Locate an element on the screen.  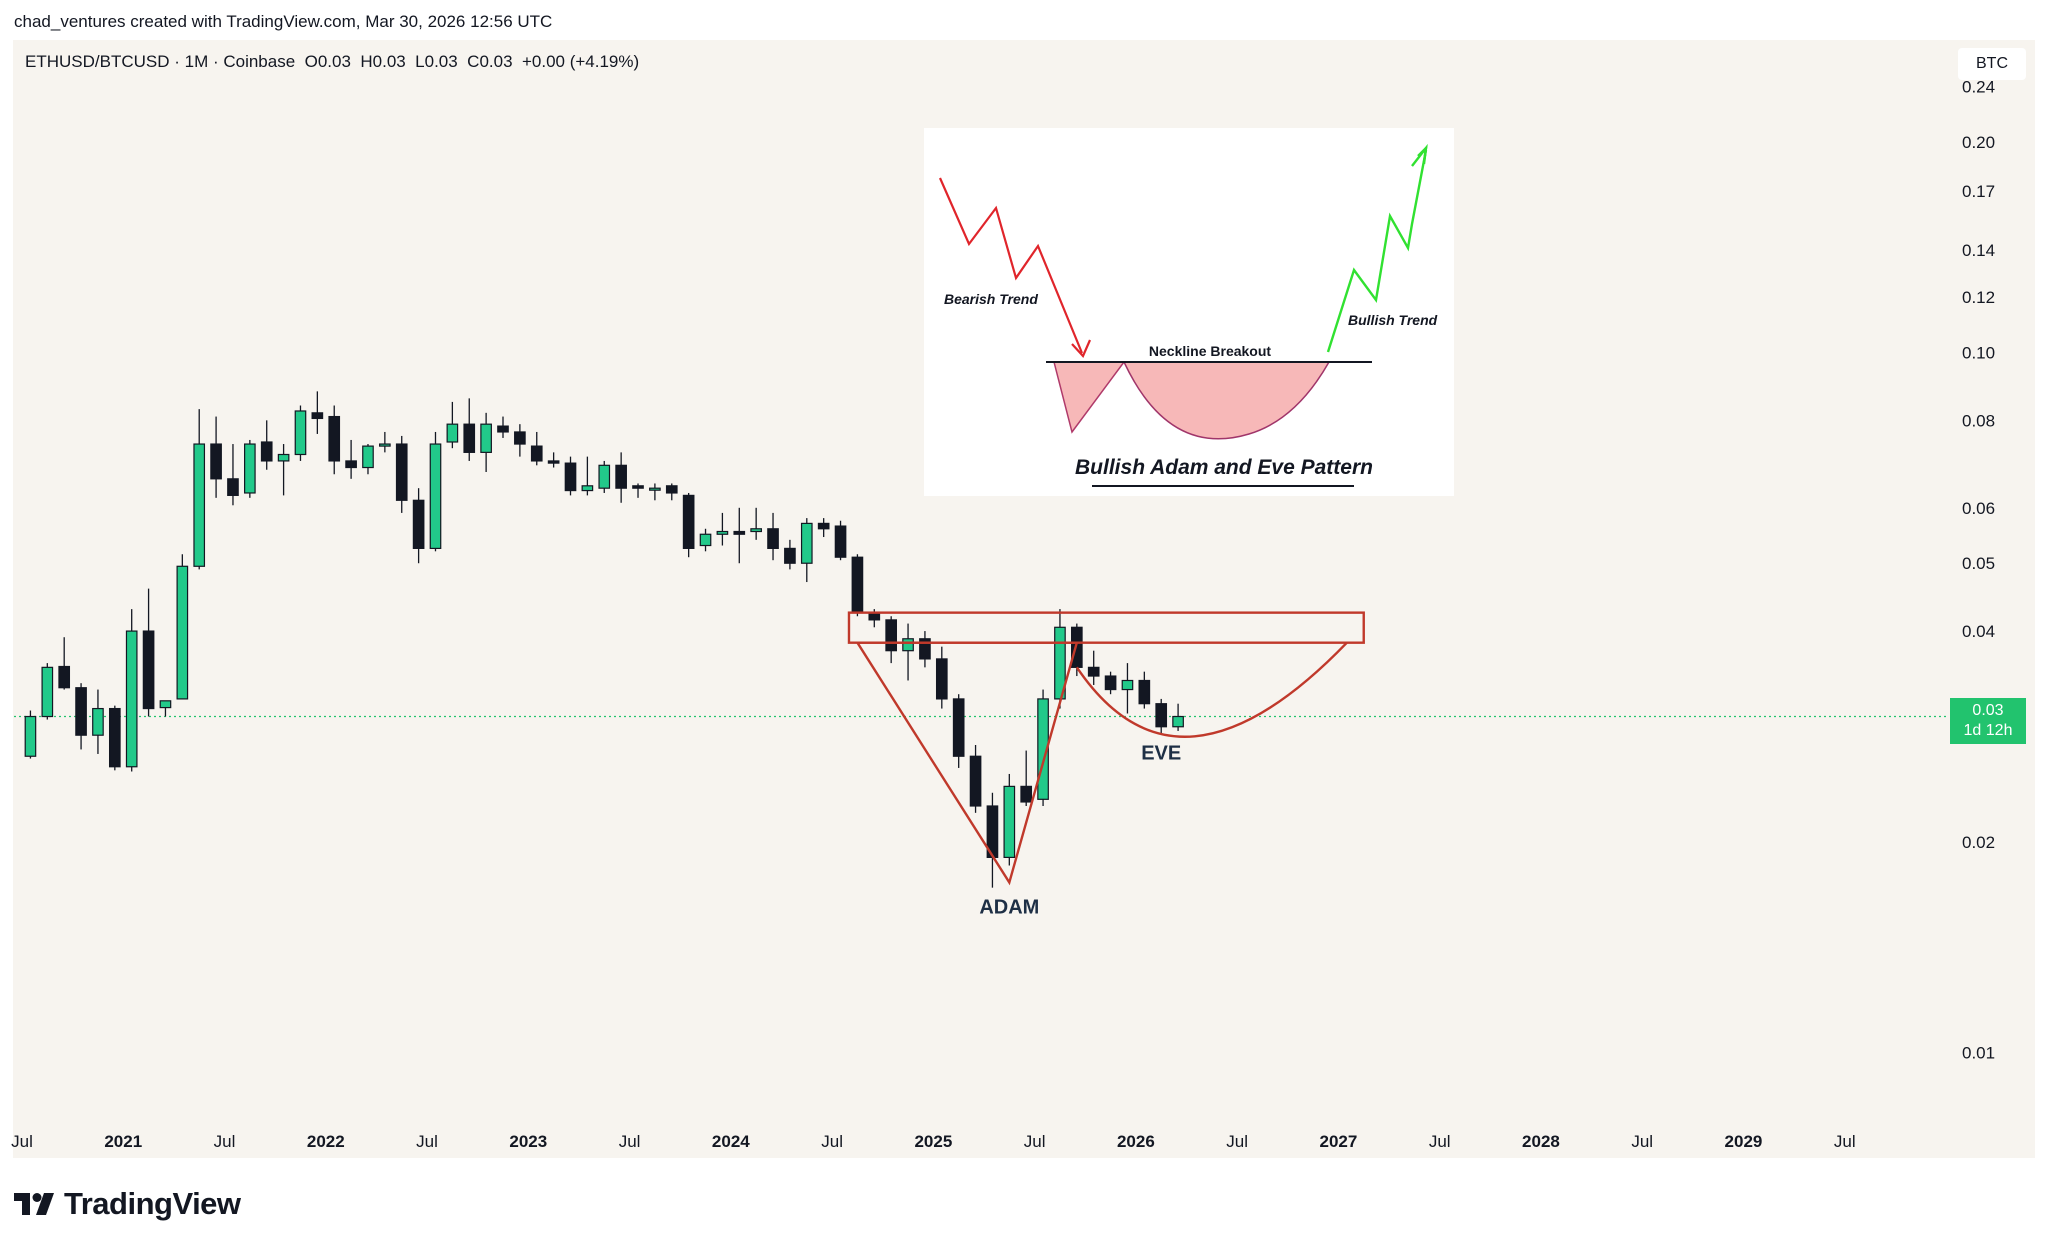
price-tick-label: 0.02 is located at coordinates (1978, 842).